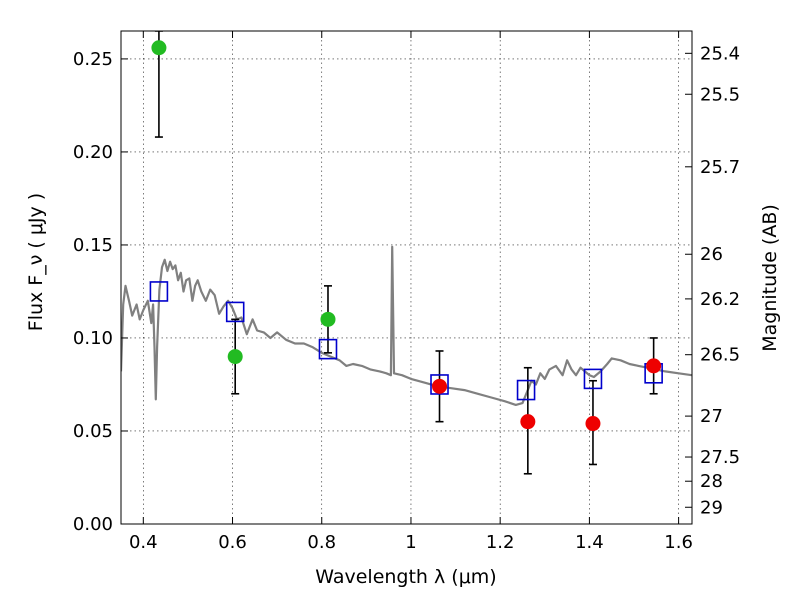 Image resolution: width=800 pixels, height=600 pixels. I want to click on x-tick-label: 0.8, so click(321, 542).